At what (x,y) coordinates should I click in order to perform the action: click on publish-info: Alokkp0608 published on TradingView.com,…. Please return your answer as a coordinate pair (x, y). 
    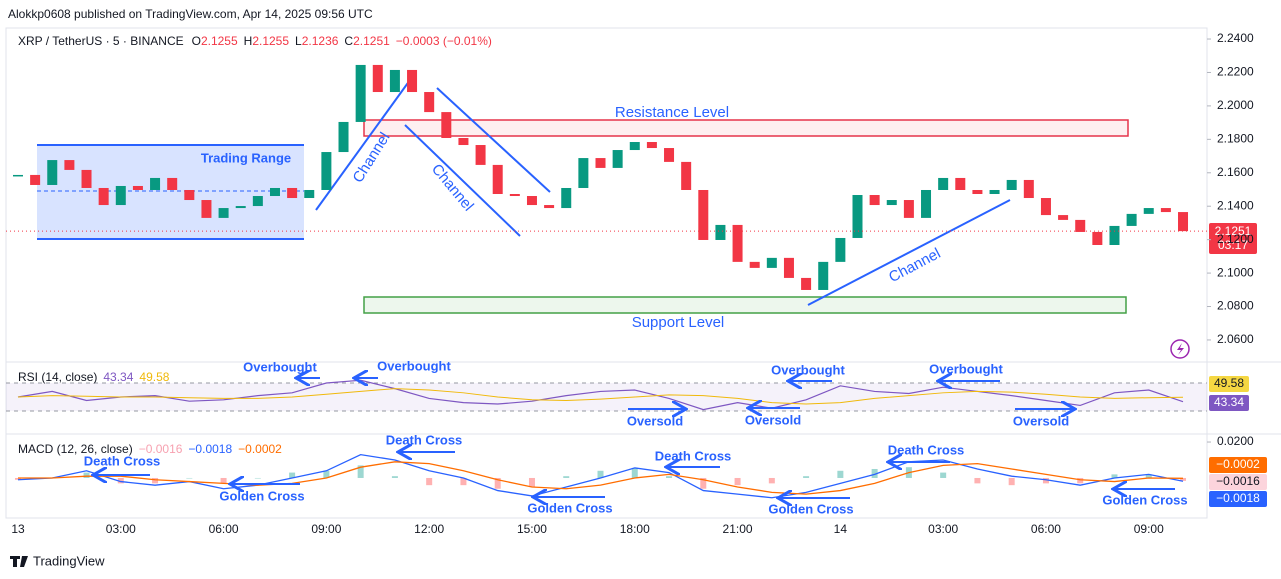
    Looking at the image, I should click on (190, 14).